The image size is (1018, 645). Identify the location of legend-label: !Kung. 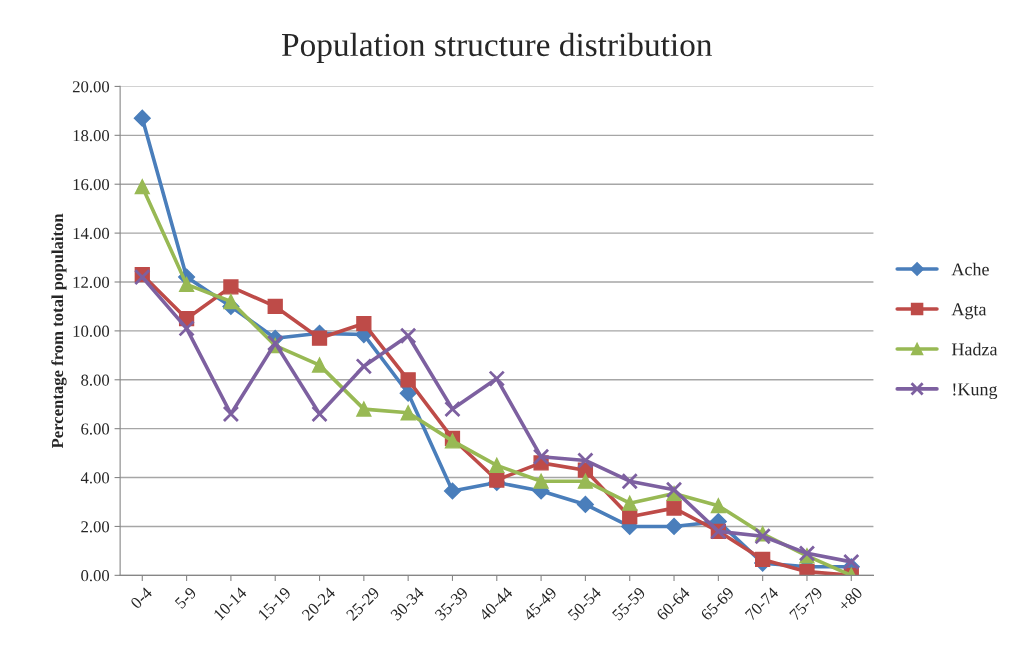
(975, 391).